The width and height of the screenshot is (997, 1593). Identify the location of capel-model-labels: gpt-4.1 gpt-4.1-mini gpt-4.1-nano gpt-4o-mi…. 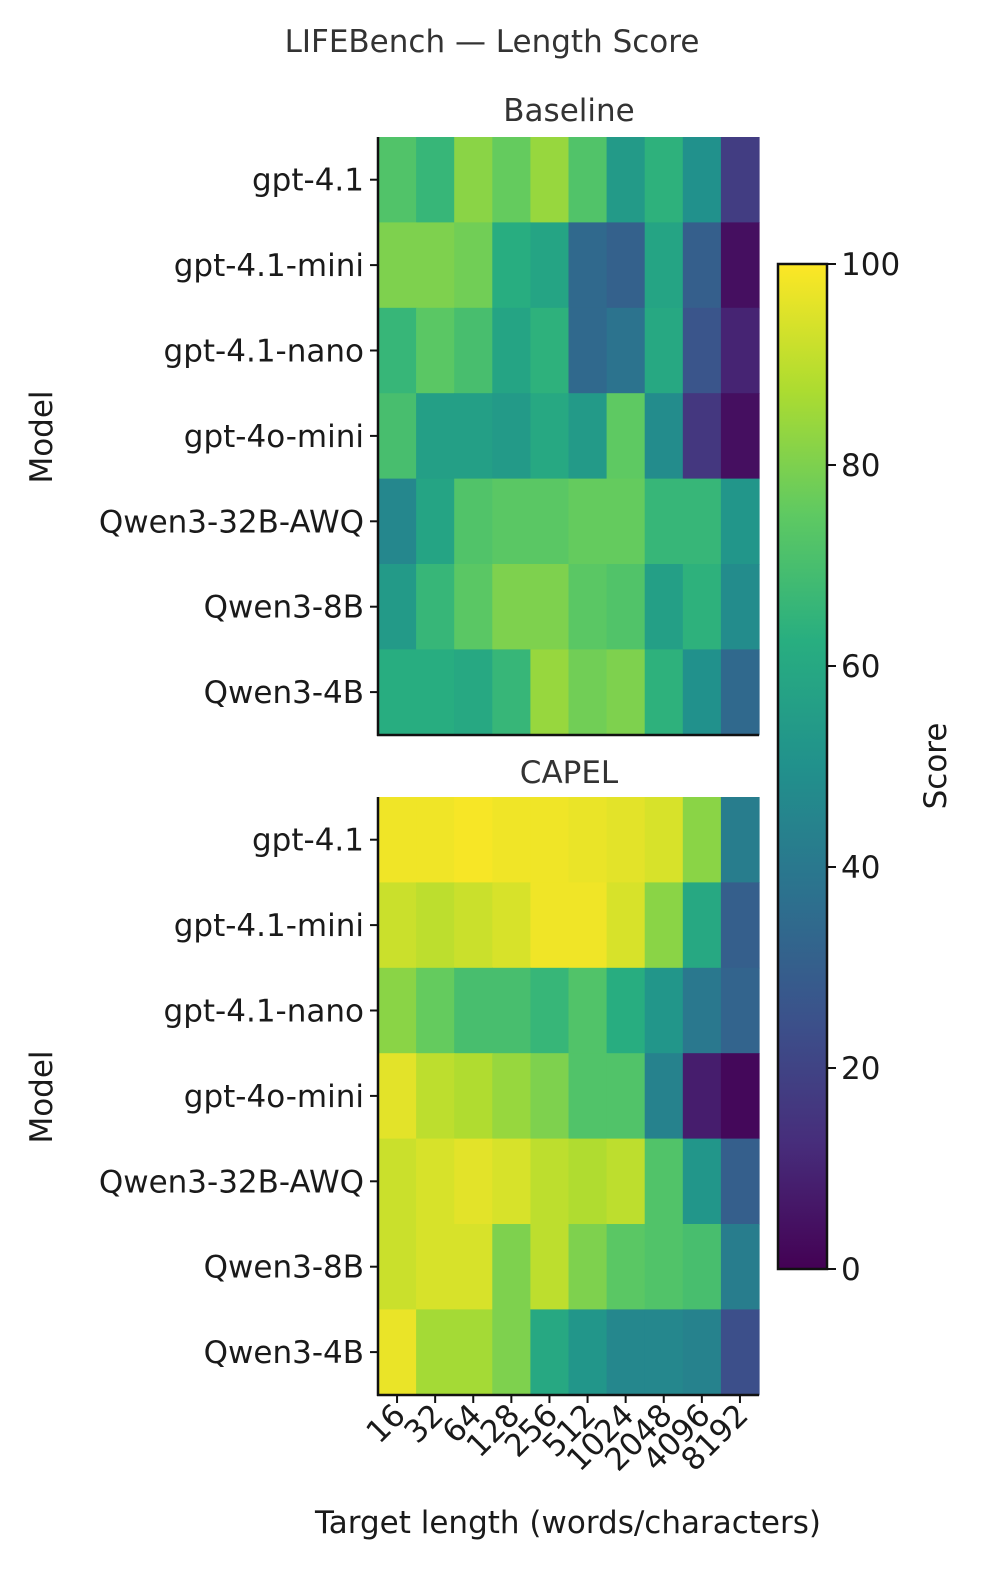
(238, 1097).